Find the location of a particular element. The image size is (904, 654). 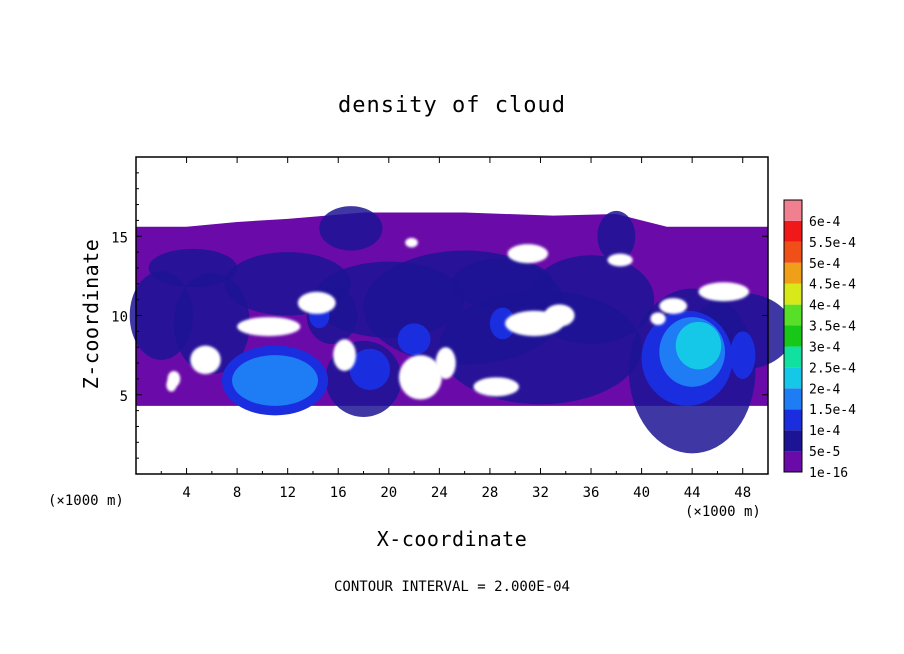

y-tick-label: 10 is located at coordinates (119, 318).